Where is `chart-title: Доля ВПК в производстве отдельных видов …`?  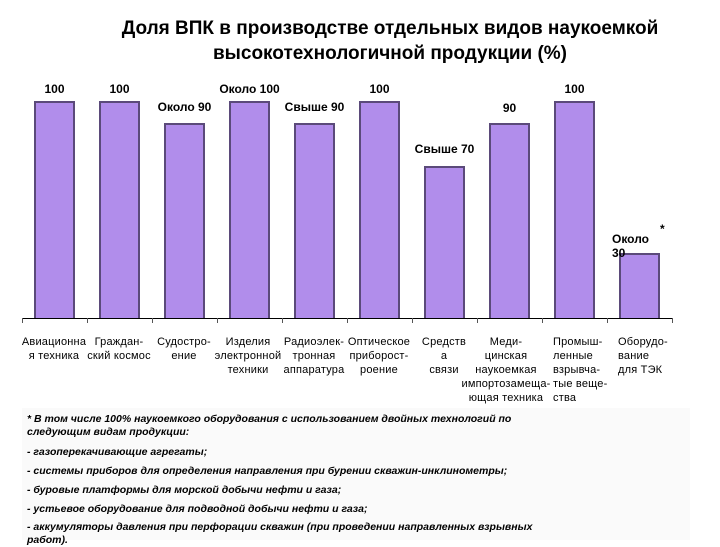
chart-title: Доля ВПК в производстве отдельных видов … is located at coordinates (390, 41).